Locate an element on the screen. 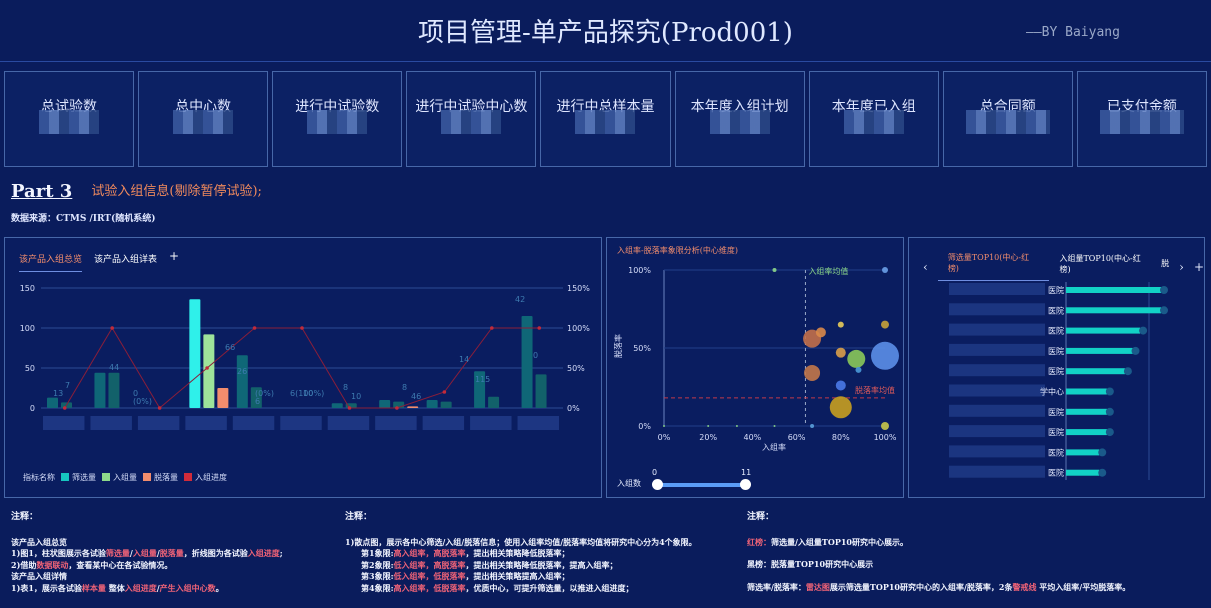 This screenshot has height=608, width=1211. kpi-card: 总中心数 is located at coordinates (203, 119).